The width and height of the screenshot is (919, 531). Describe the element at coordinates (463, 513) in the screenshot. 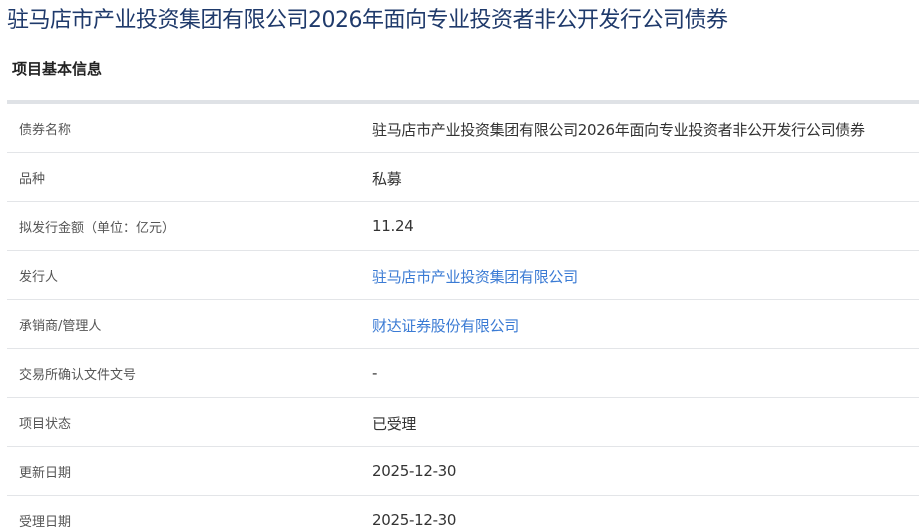

I see `row-accept-date: 受理日期 2025-12-30` at that location.